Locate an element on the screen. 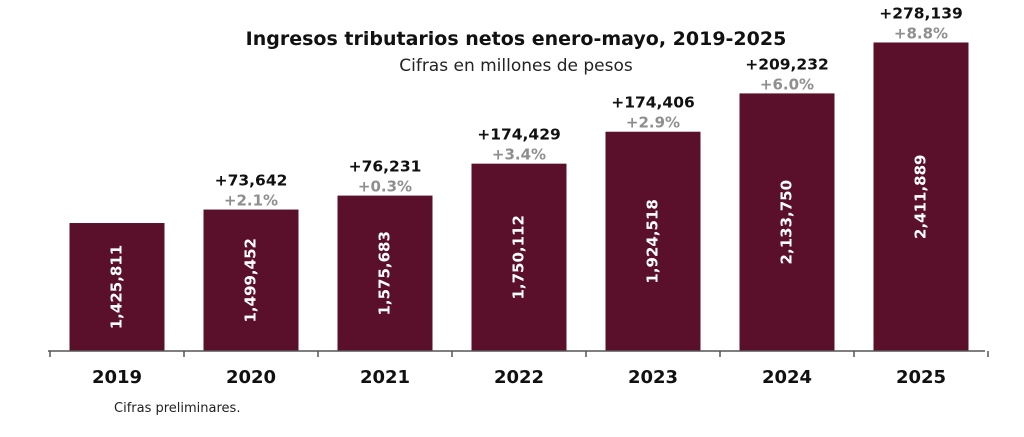  percent-label-2020: +2.1% is located at coordinates (251, 201).